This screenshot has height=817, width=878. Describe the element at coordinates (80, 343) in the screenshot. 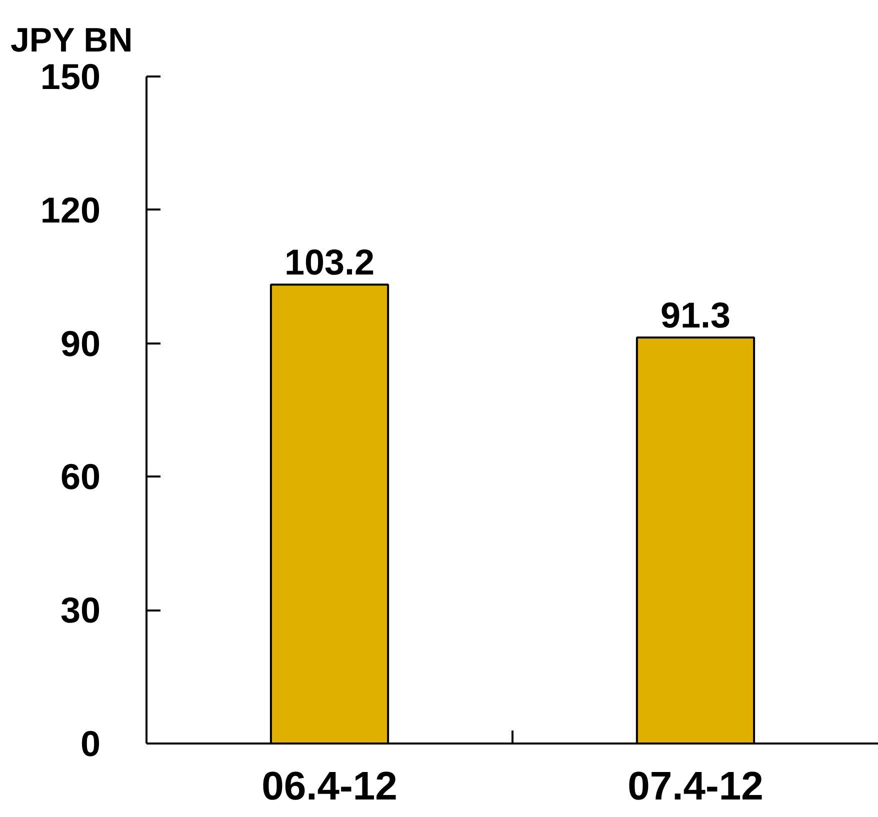

I see `y-tick-label: 90` at that location.